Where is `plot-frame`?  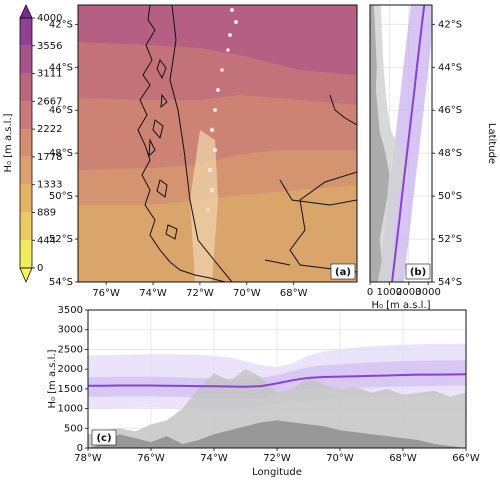
plot-frame is located at coordinates (401, 143).